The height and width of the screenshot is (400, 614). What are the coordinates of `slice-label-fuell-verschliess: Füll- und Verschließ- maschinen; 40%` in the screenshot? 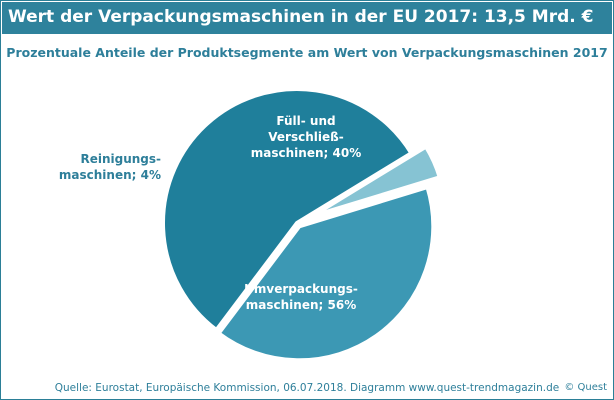 It's located at (306, 137).